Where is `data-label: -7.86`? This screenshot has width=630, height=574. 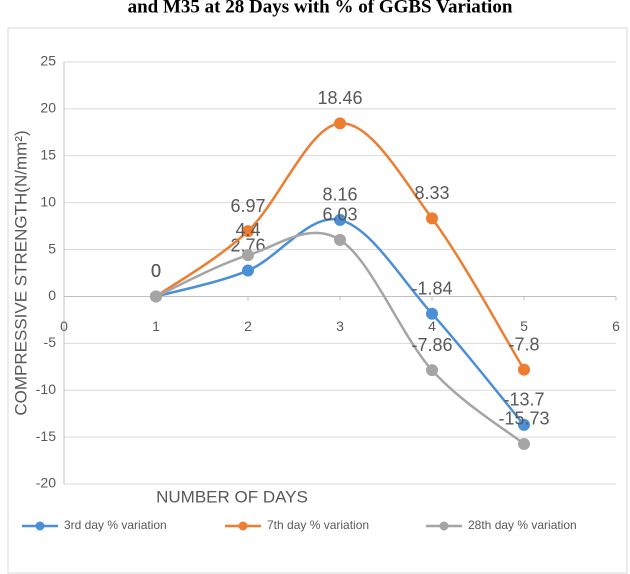
data-label: -7.86 is located at coordinates (431, 345).